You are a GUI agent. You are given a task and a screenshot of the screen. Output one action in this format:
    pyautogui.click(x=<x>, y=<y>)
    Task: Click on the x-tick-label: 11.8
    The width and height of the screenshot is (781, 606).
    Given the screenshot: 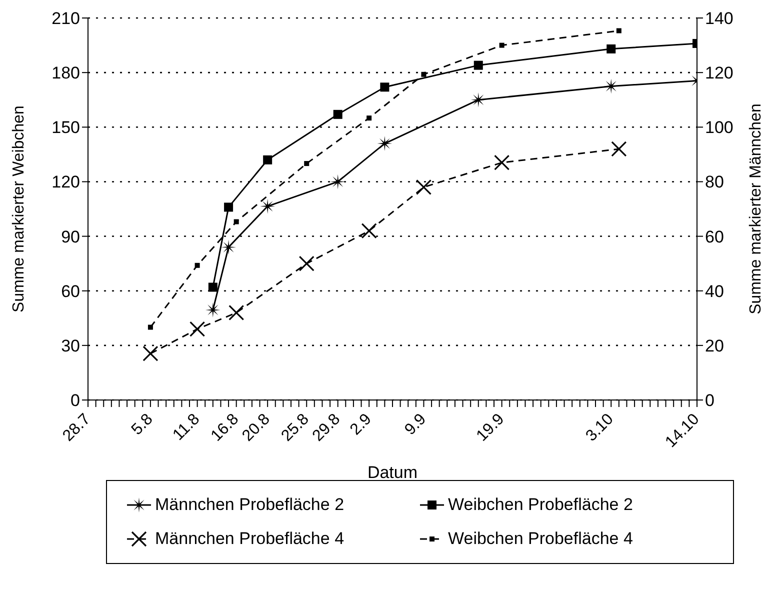 What is the action you would take?
    pyautogui.click(x=187, y=427)
    